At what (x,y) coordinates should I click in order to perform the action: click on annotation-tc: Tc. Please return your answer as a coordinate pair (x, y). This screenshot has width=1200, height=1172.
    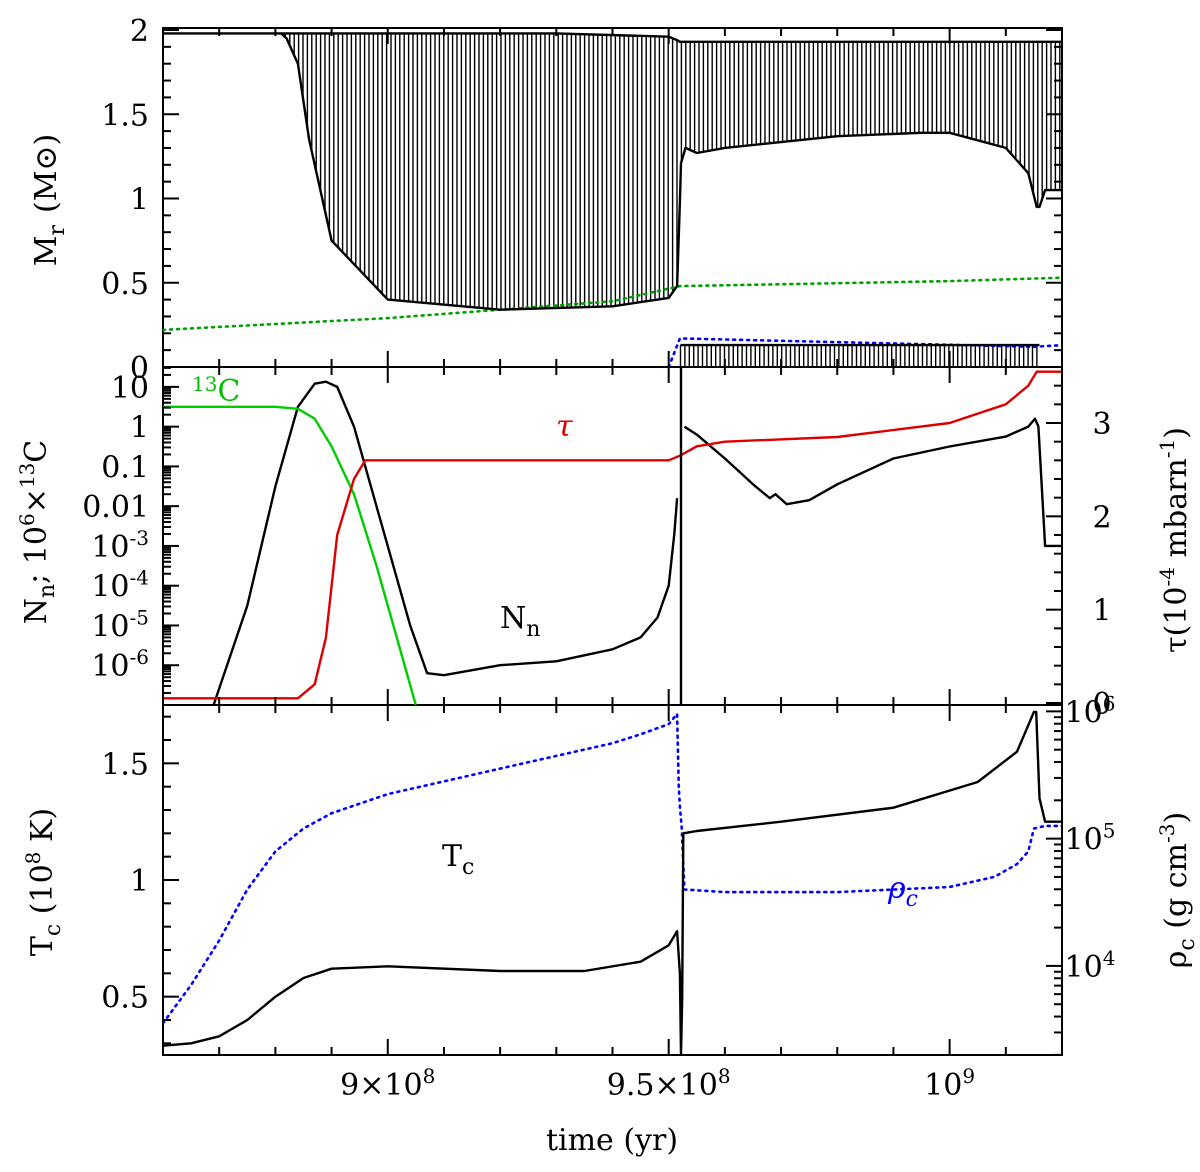
    Looking at the image, I should click on (458, 859).